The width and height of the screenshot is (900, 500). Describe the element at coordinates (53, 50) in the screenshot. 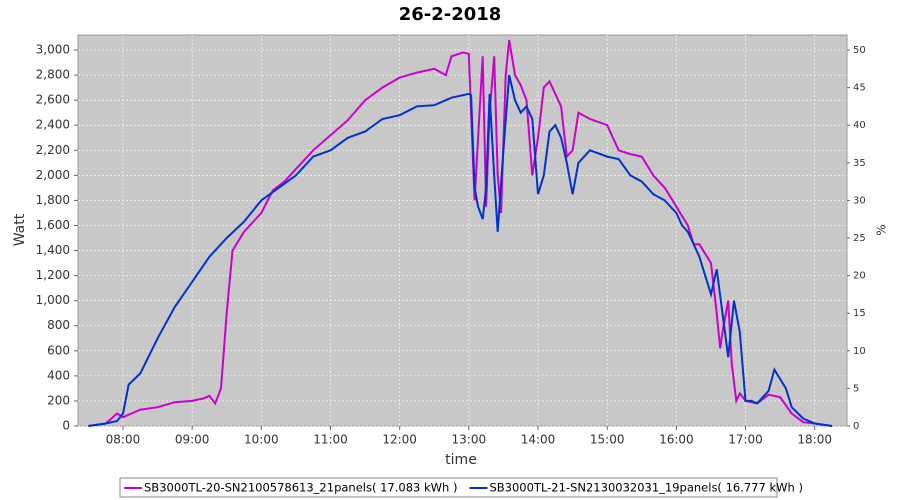

I see `y-tick-label: 3,000` at that location.